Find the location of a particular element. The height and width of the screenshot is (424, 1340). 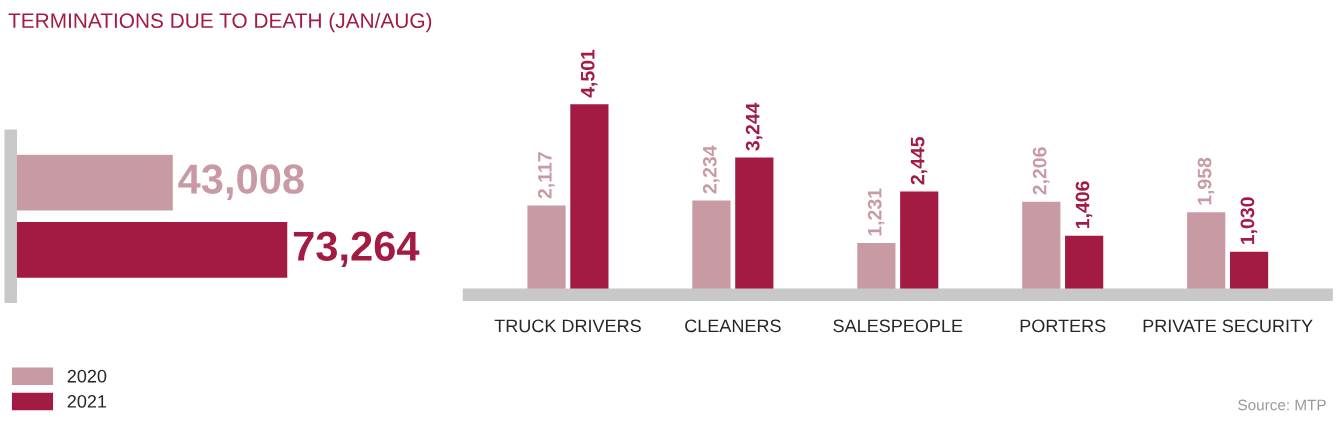

x-tick-label: PORTERS is located at coordinates (1063, 326).